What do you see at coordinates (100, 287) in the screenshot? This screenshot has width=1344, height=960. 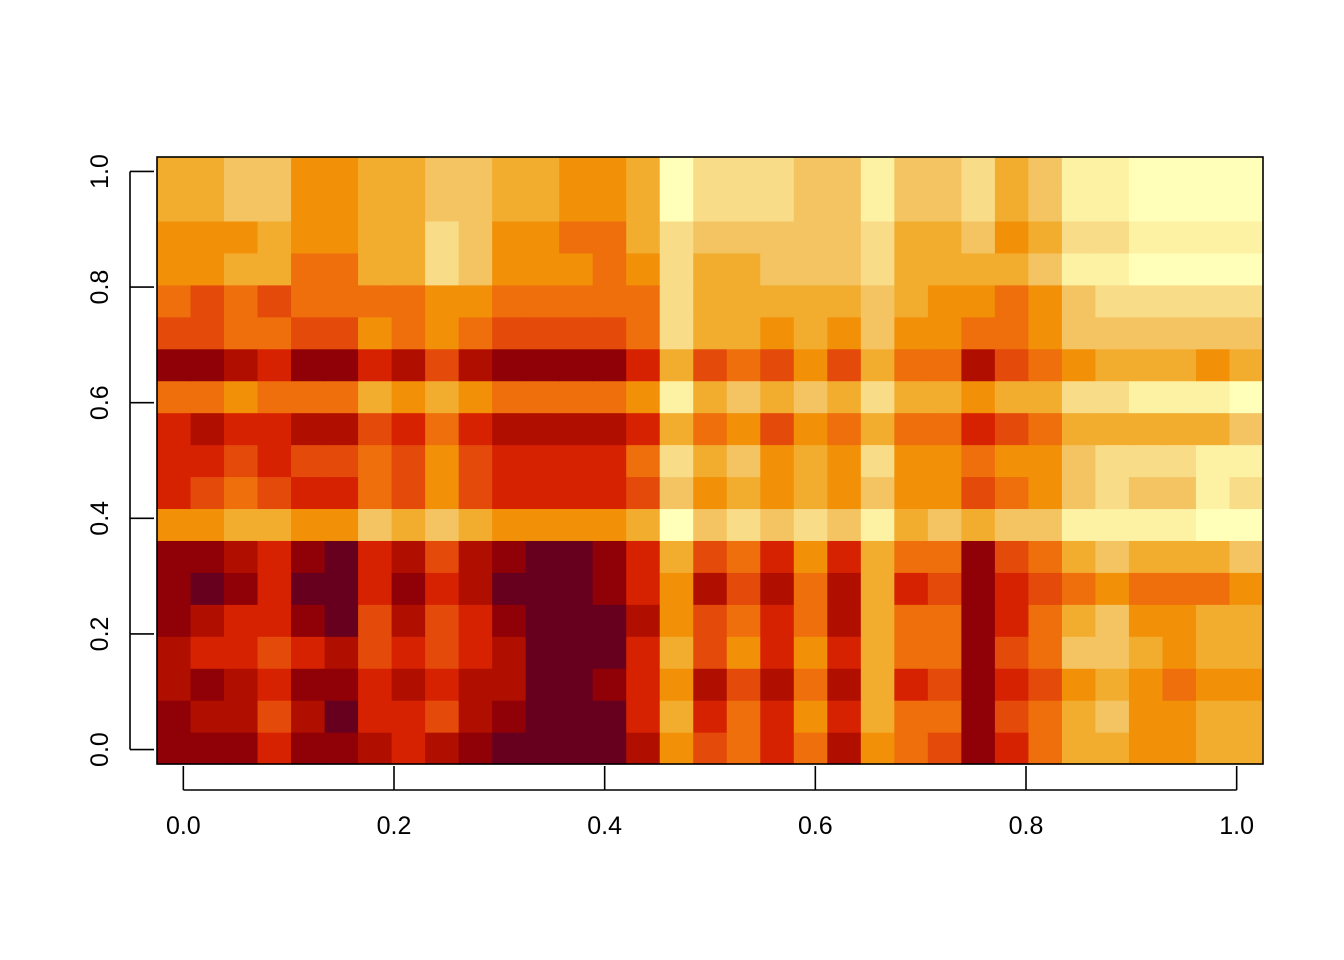 I see `y-tick-label: 0.8` at bounding box center [100, 287].